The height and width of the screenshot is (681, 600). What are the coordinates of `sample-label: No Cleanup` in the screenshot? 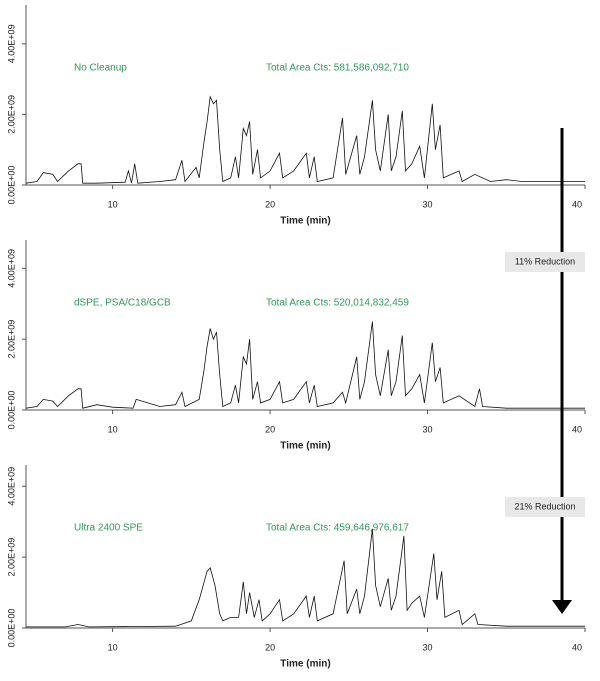 It's located at (100, 68).